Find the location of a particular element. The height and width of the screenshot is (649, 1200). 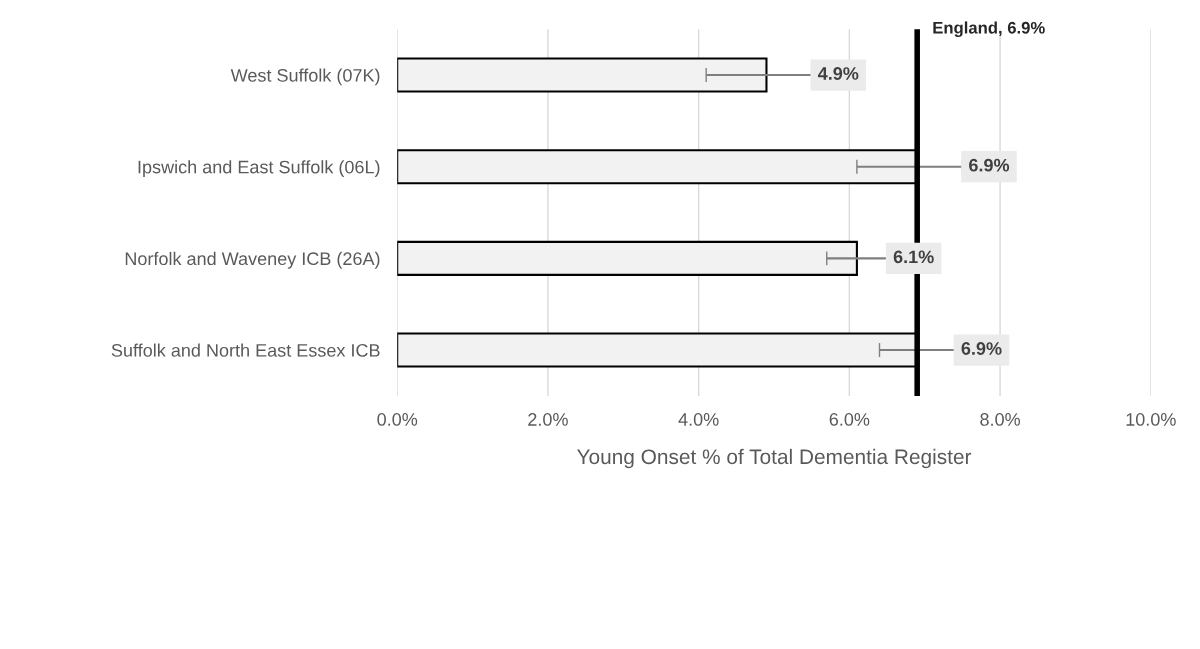

x-tick-label: 2.0% is located at coordinates (548, 419).